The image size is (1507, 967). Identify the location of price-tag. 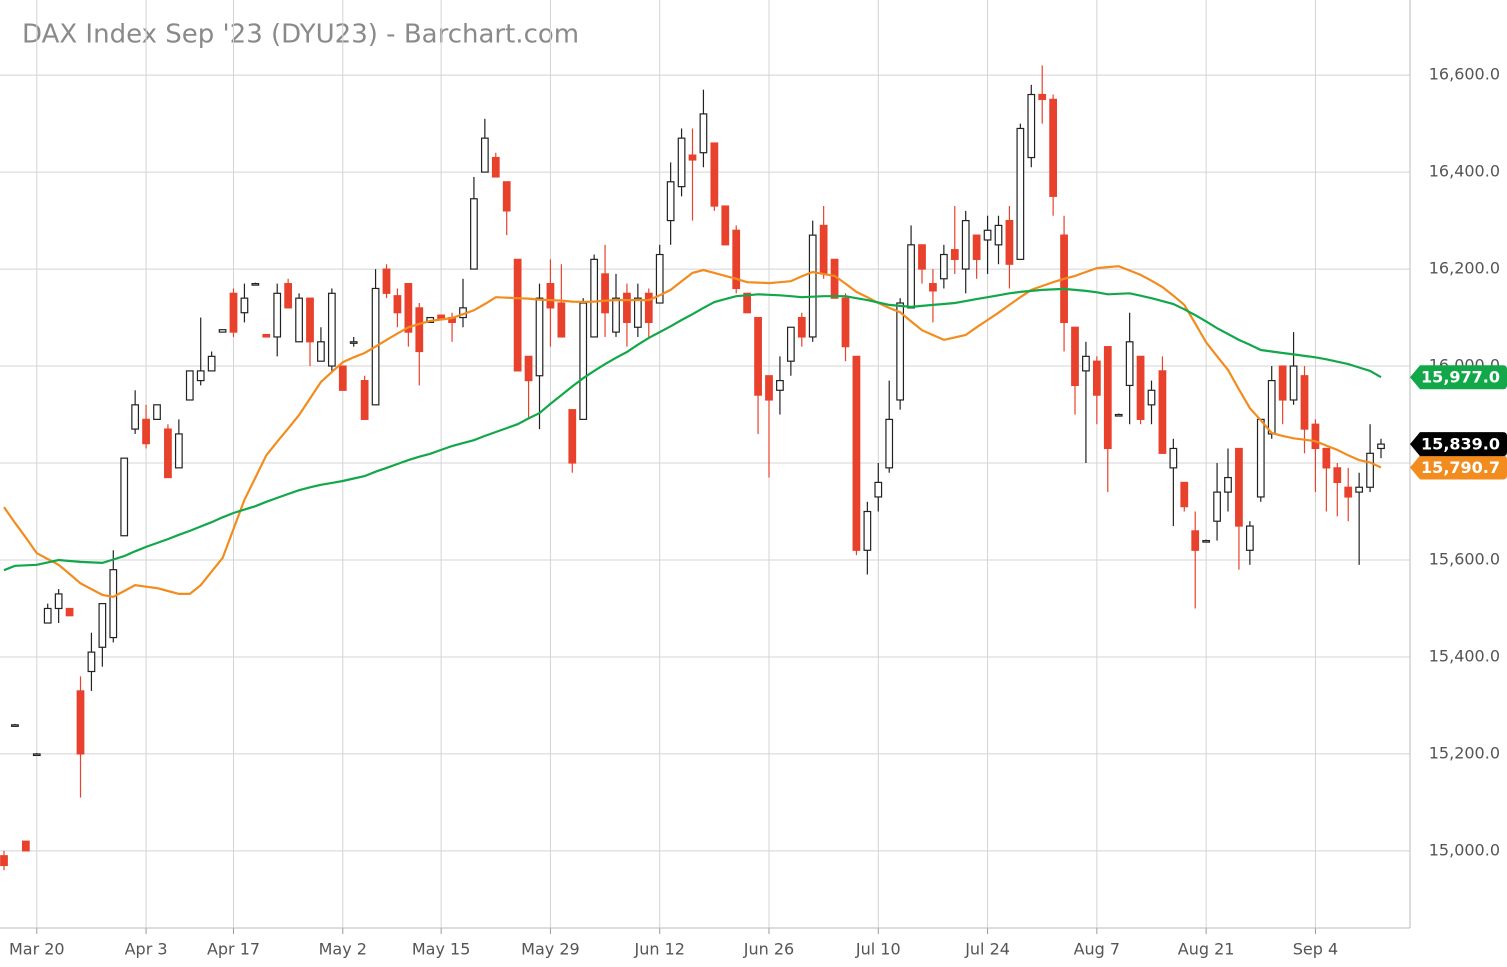
(1458, 444).